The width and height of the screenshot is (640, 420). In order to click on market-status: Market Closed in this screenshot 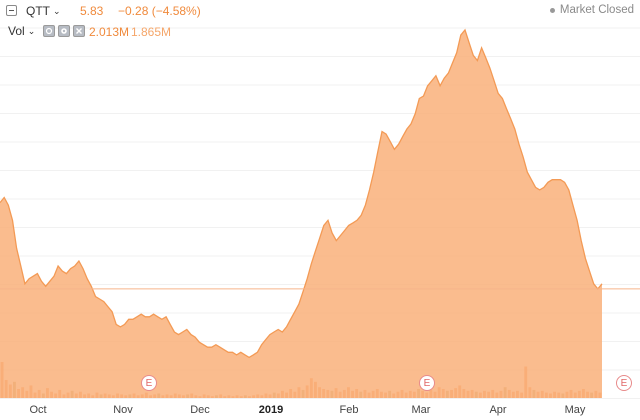, I will do `click(591, 10)`.